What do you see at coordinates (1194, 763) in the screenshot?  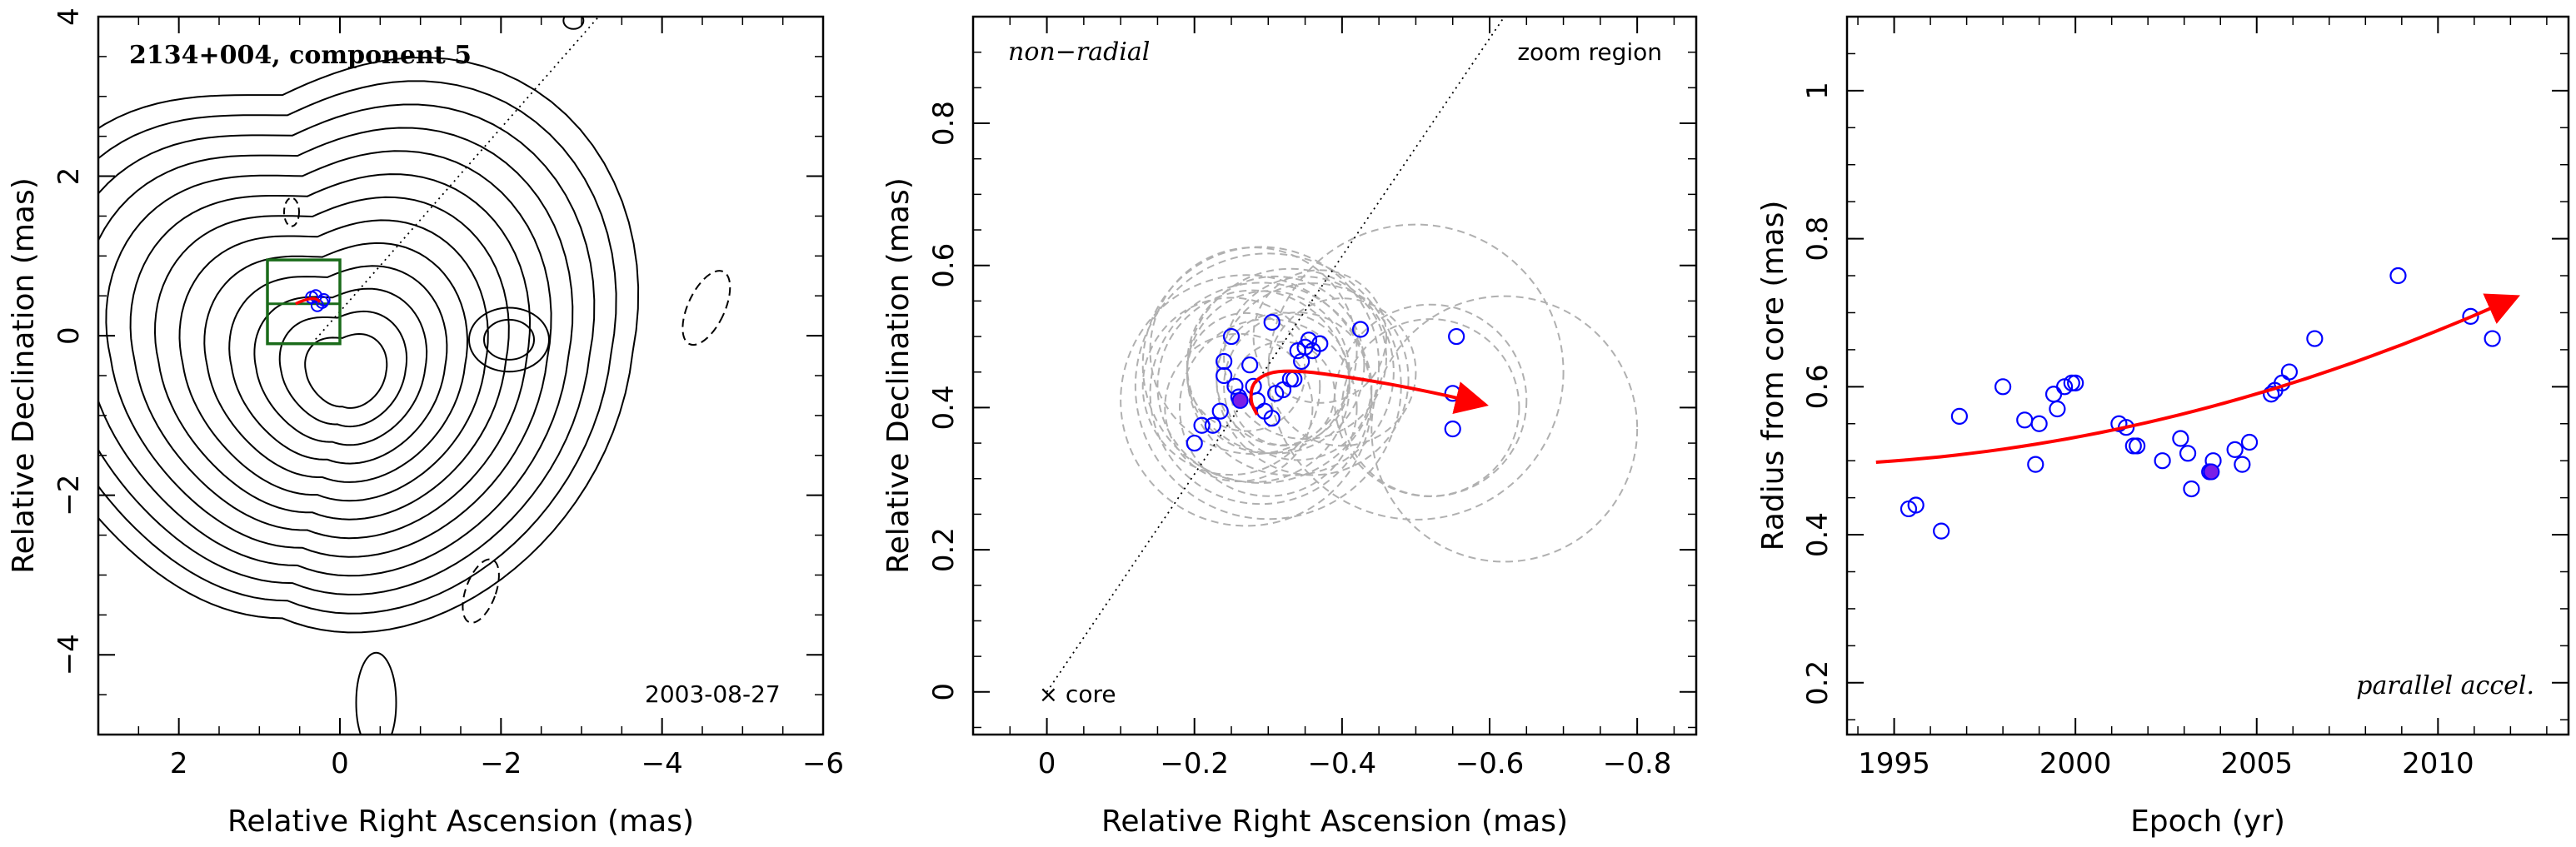 I see `x-tick-label: −0.2` at bounding box center [1194, 763].